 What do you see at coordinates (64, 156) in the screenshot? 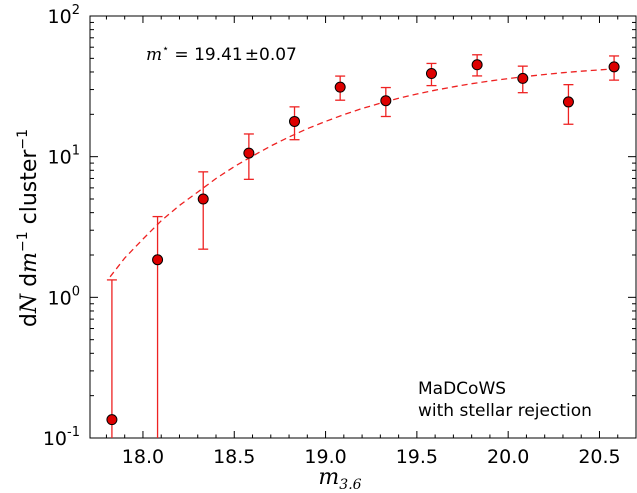
I see `y-tick-label: 10¹` at bounding box center [64, 156].